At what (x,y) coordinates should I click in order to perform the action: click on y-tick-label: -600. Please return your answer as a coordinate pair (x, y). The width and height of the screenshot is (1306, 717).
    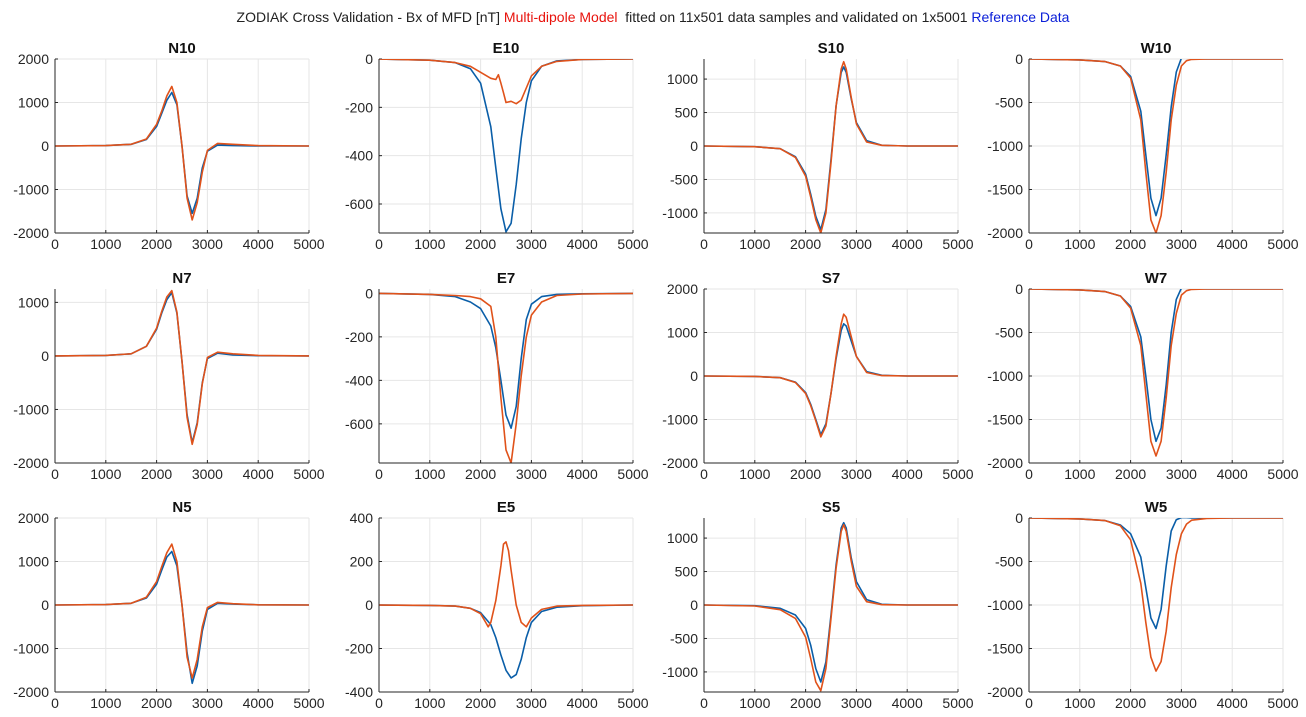
    Looking at the image, I should click on (359, 424).